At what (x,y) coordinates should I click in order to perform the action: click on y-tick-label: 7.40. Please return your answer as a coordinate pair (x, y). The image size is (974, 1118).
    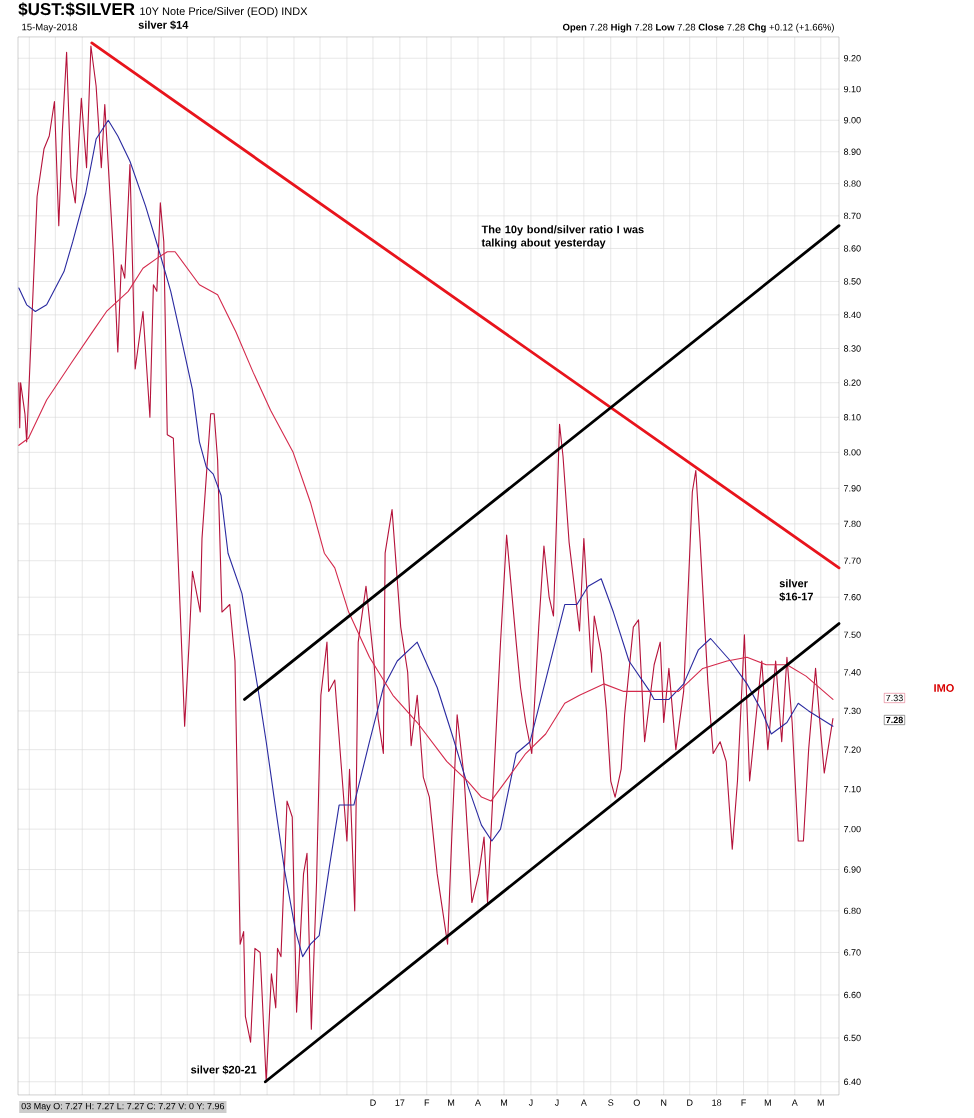
    Looking at the image, I should click on (852, 672).